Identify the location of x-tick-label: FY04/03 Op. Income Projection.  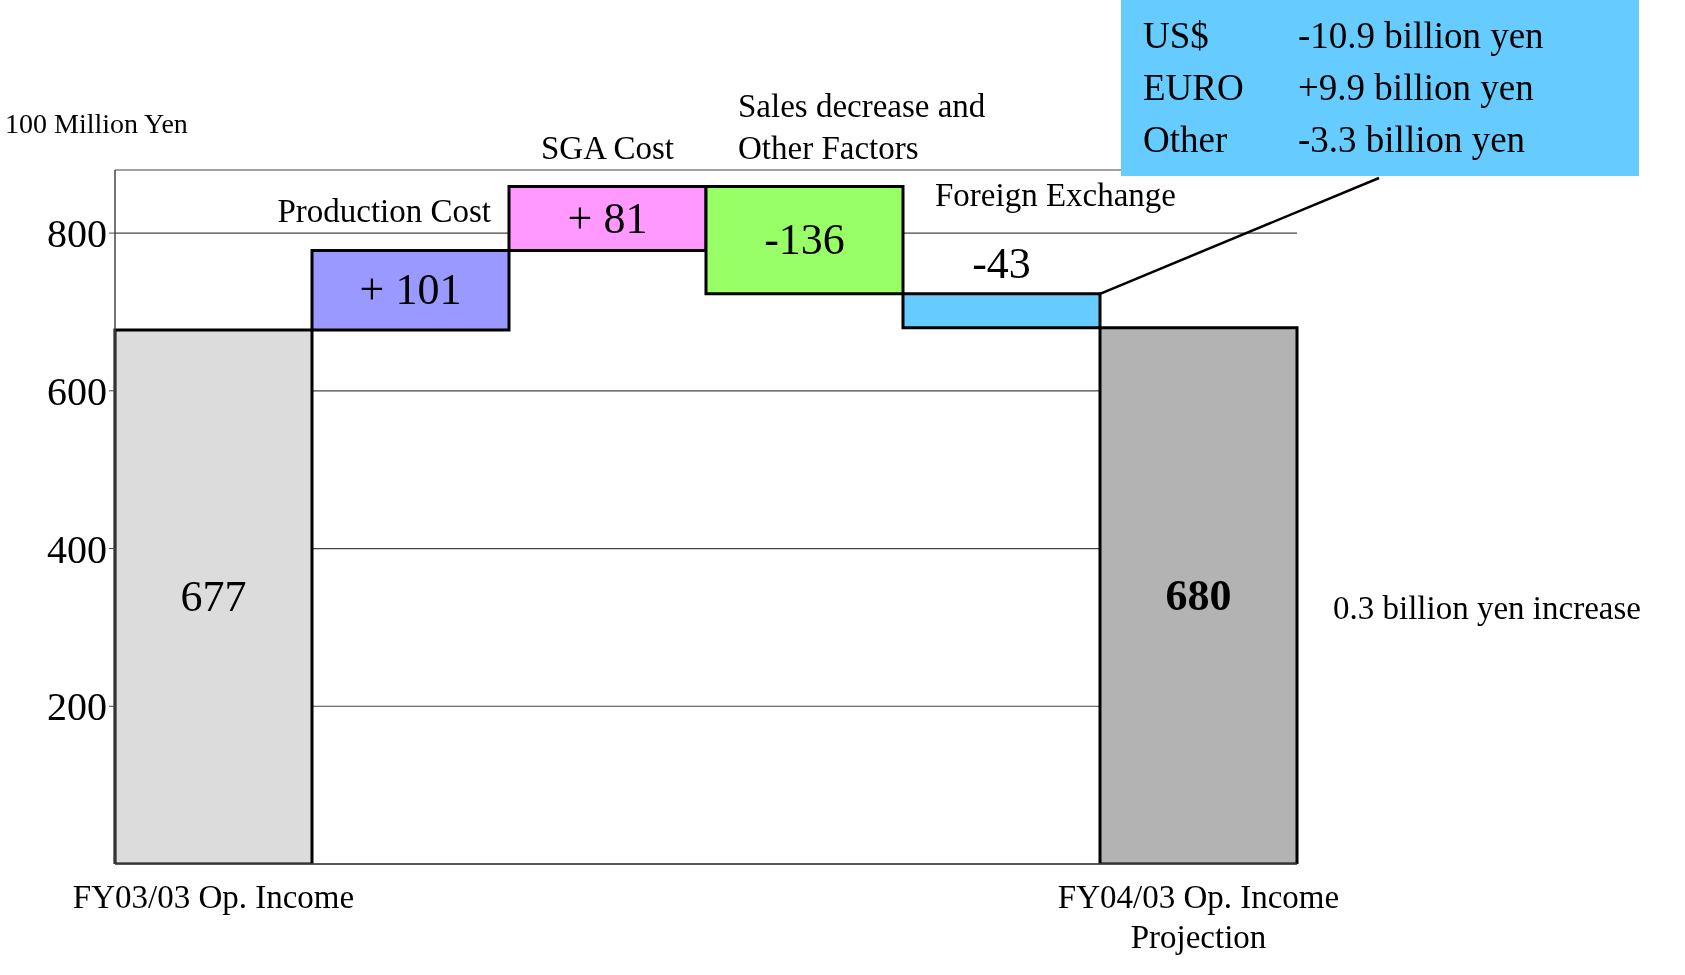
(1198, 917).